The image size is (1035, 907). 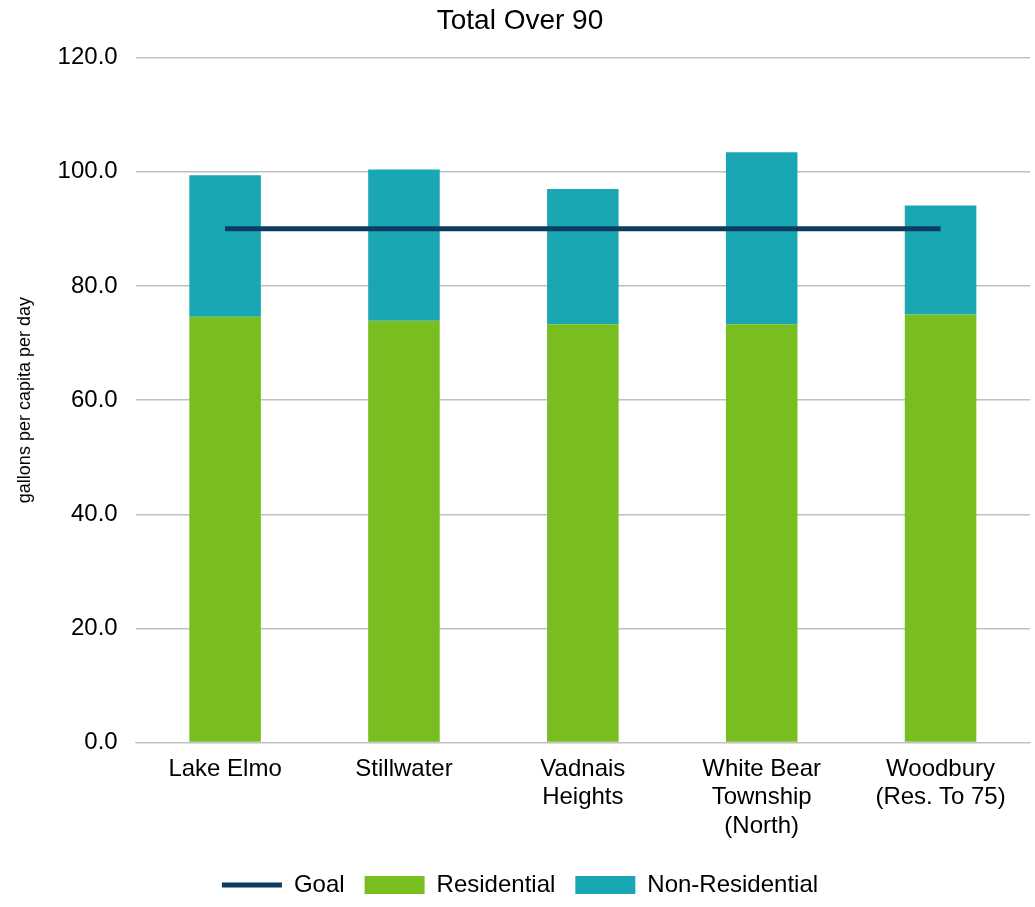 I want to click on y-tick-label: 0.0, so click(x=101, y=741).